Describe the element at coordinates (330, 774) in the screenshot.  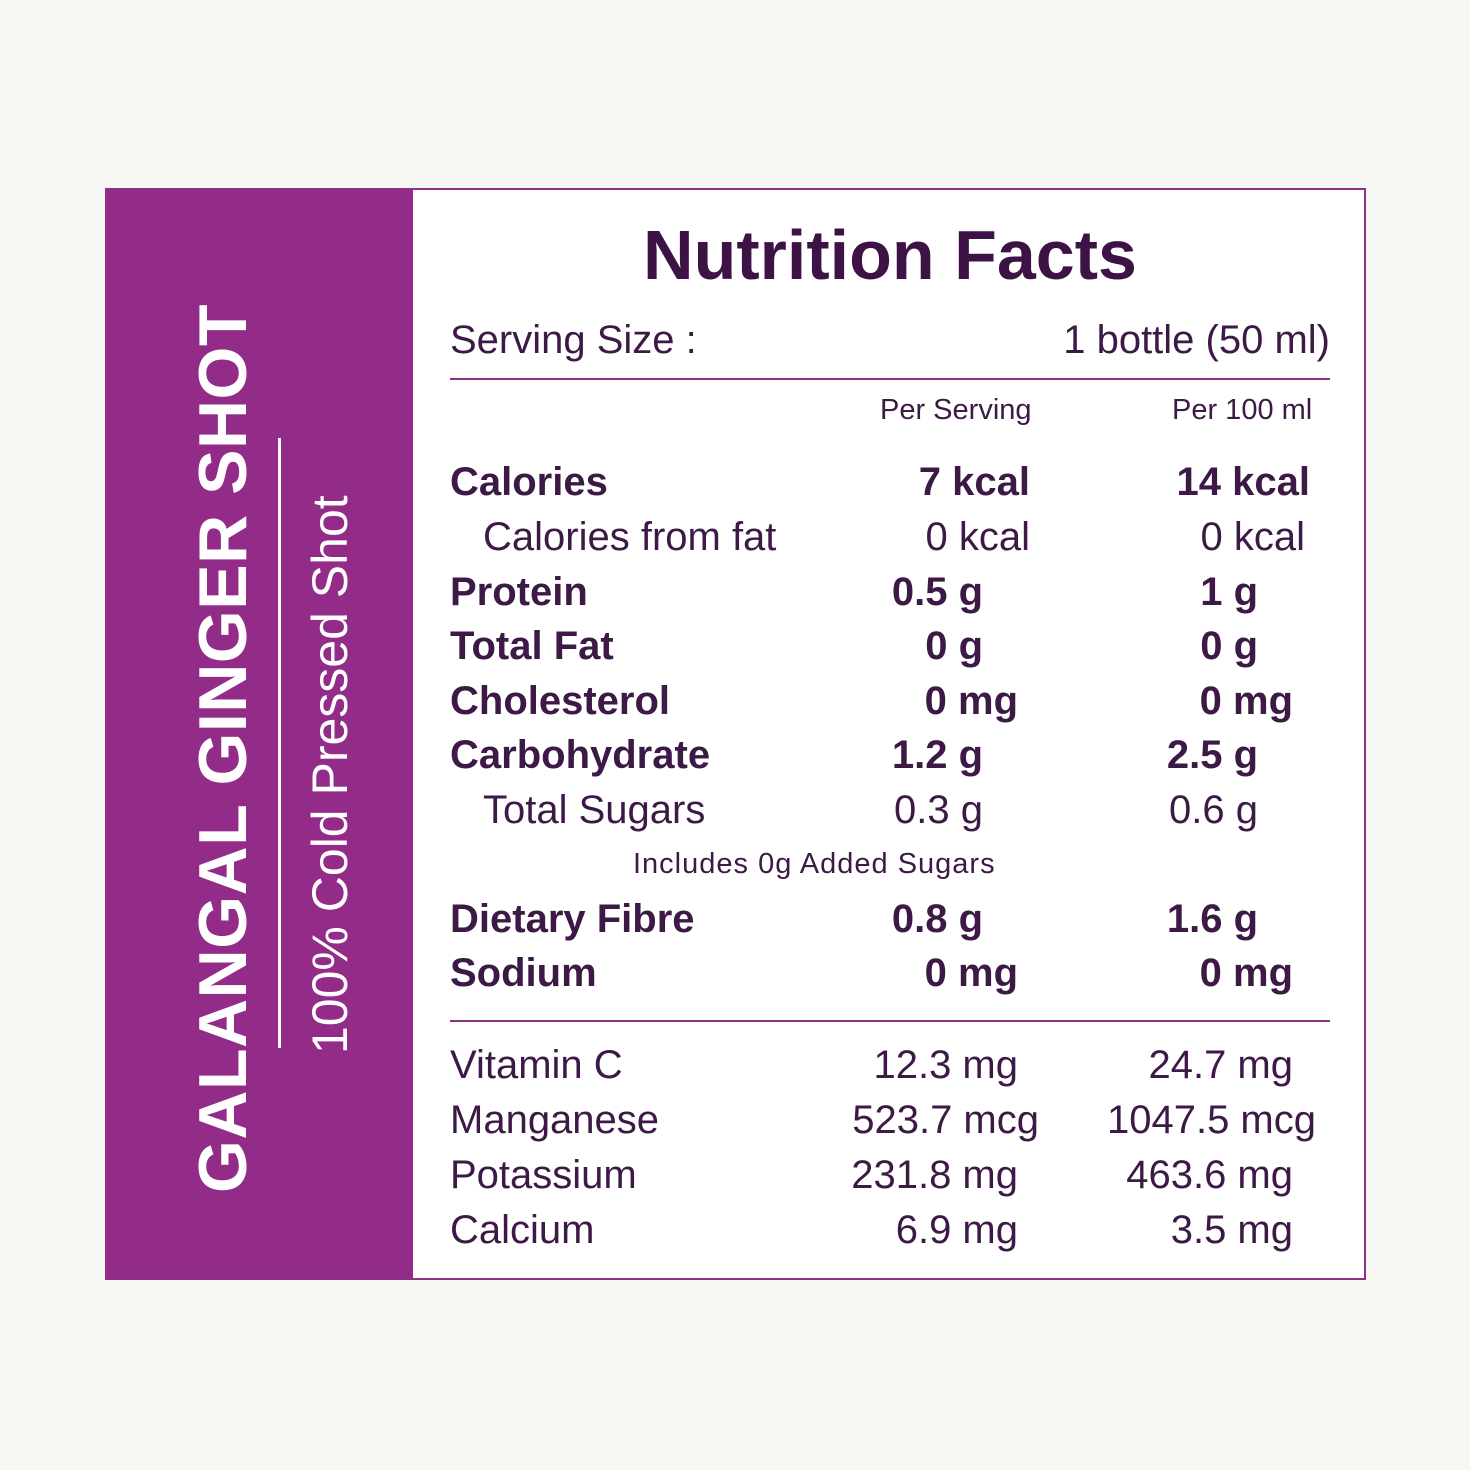
I see `product-tagline: 100% Cold Pressed Shot` at that location.